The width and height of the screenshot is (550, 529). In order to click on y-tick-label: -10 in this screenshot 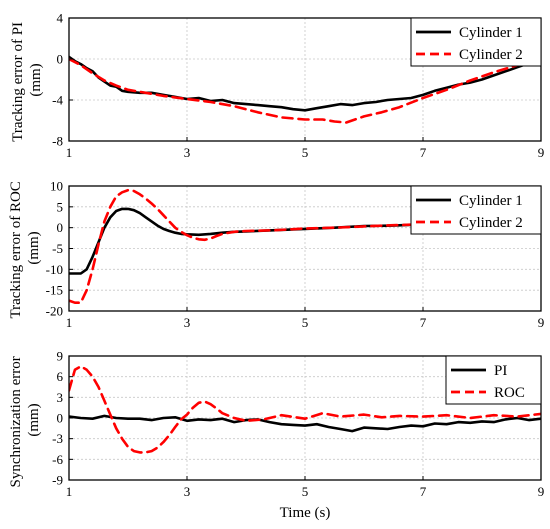, I will do `click(54, 269)`.